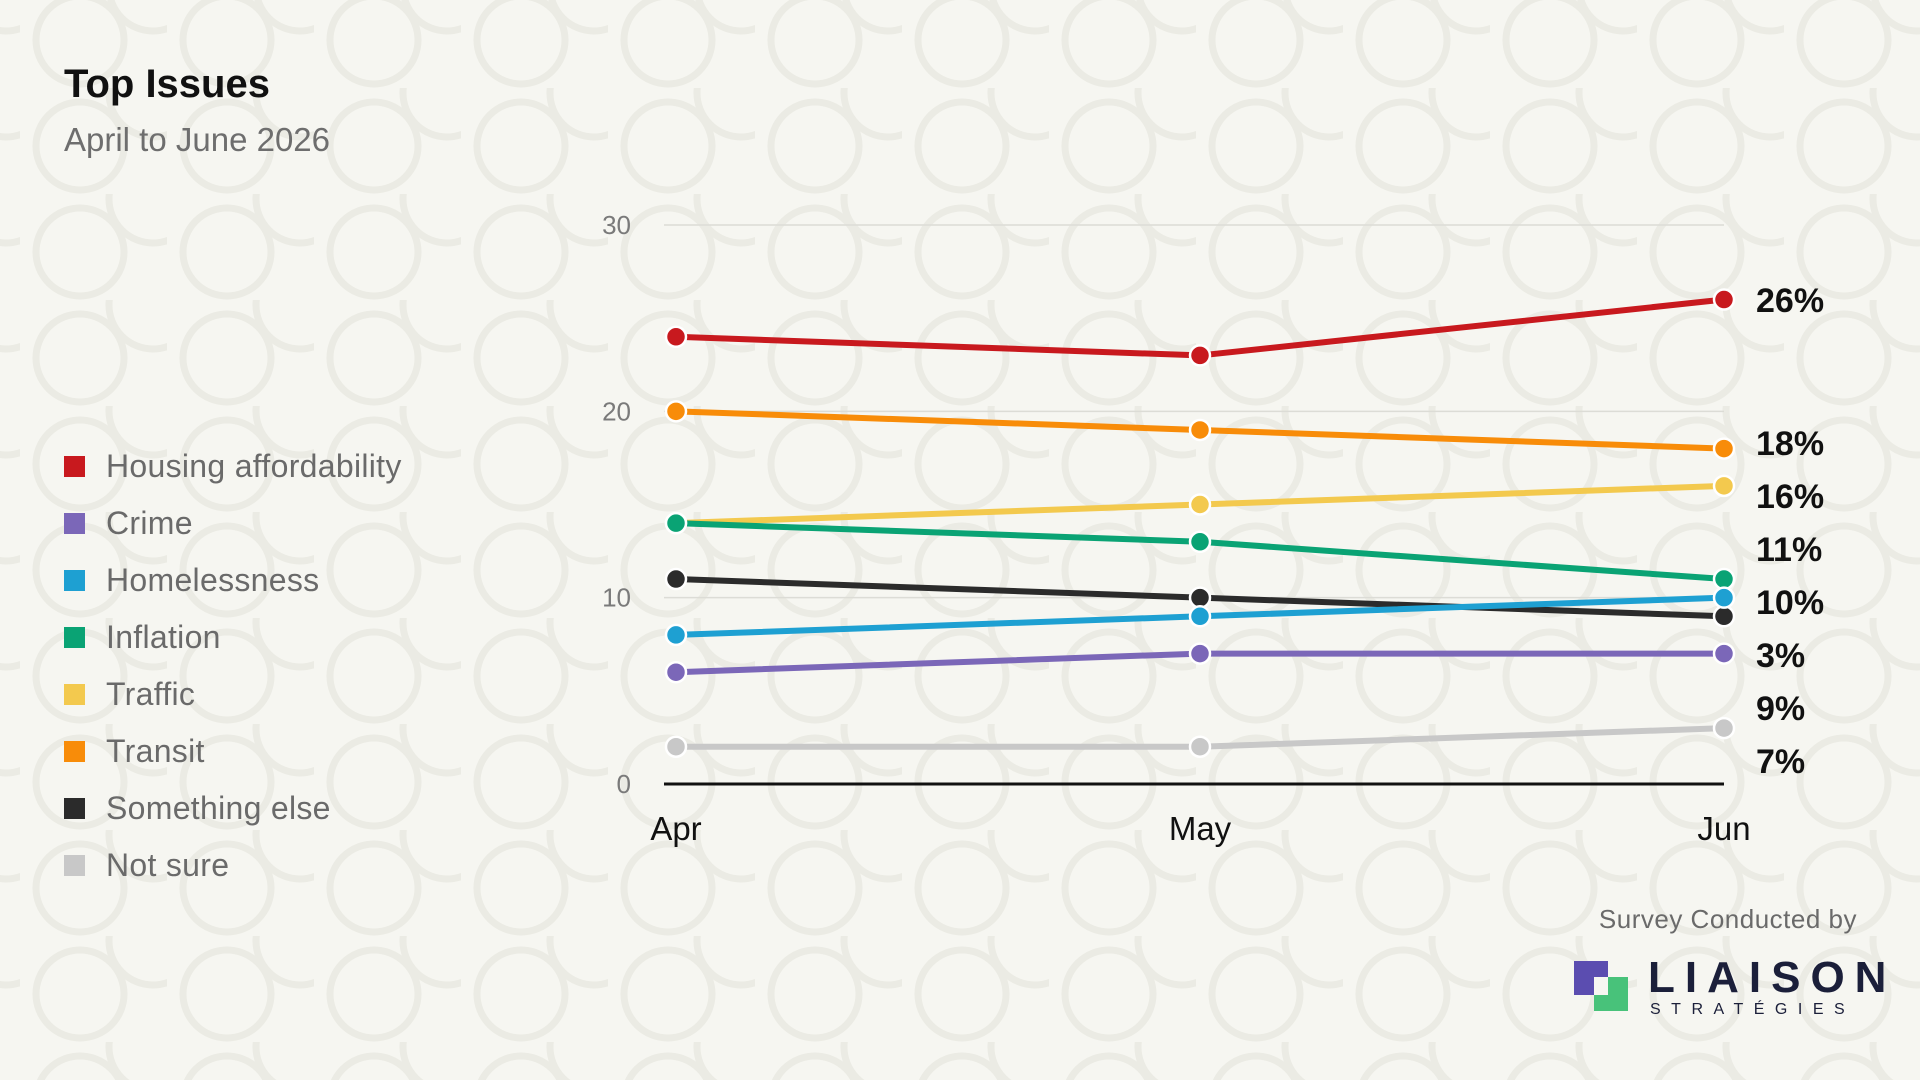  I want to click on end-value-label: 10%, so click(1790, 603).